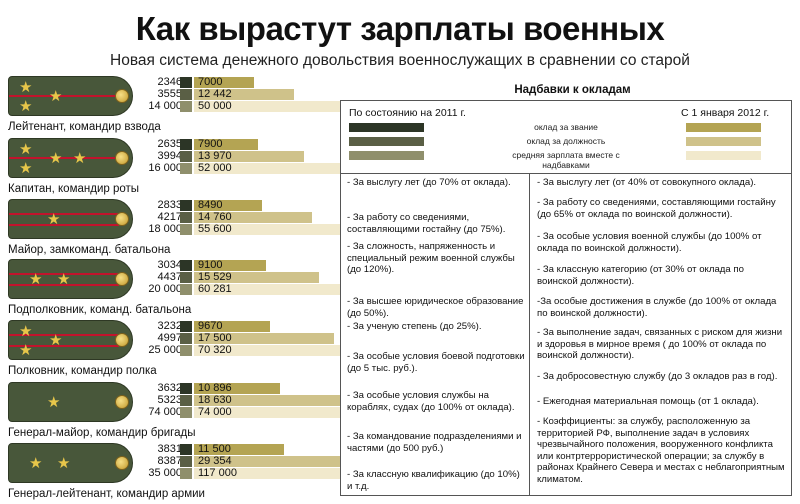 This screenshot has width=800, height=504. Describe the element at coordinates (215, 350) in the screenshot. I see `new-value: 70 320` at that location.